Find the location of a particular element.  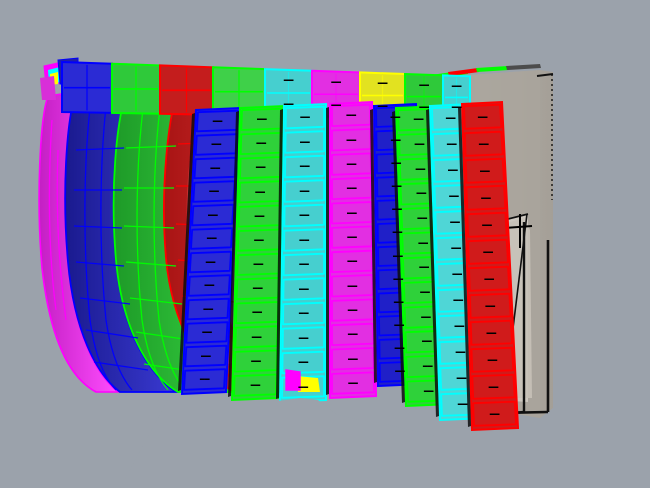

column-green-1-seam is located at coordinates (233, 254).